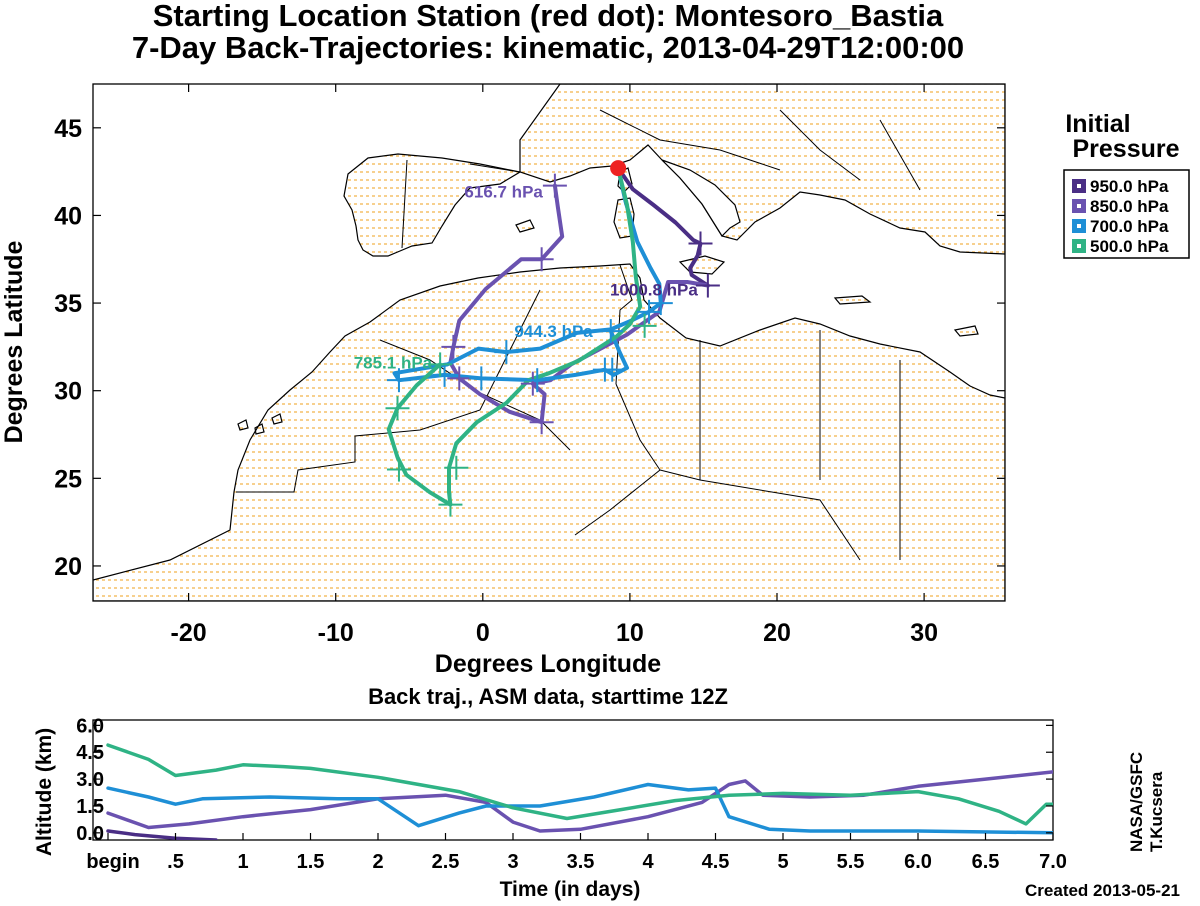  I want to click on altitude-y-tick-label: 4.5, so click(90, 753).